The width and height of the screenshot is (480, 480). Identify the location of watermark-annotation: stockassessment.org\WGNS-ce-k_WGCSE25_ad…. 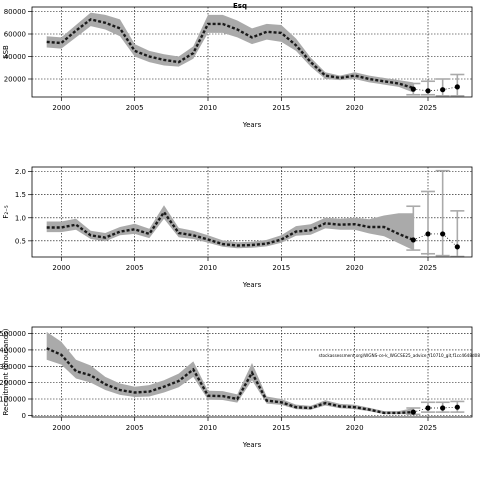
(399, 355).